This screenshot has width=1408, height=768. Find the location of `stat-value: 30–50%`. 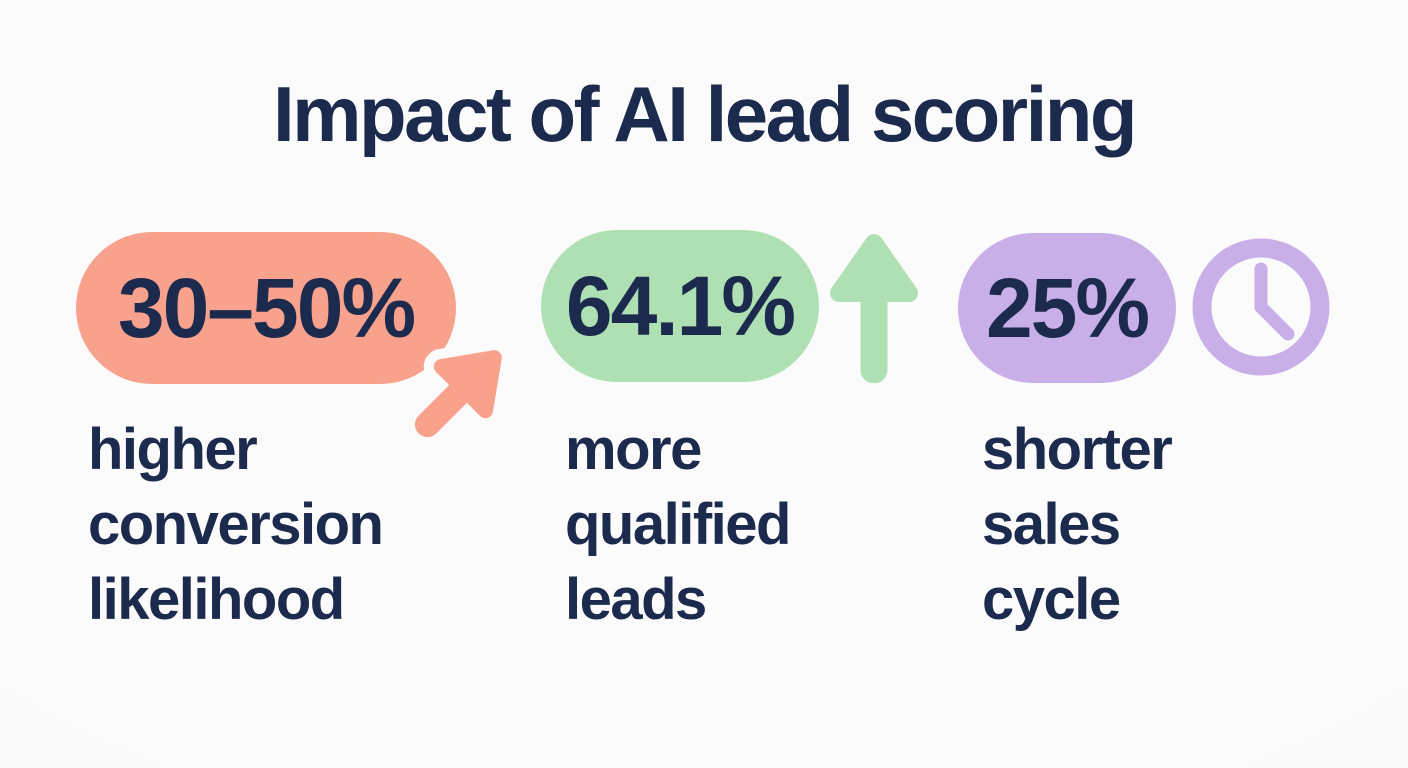

stat-value: 30–50% is located at coordinates (266, 307).